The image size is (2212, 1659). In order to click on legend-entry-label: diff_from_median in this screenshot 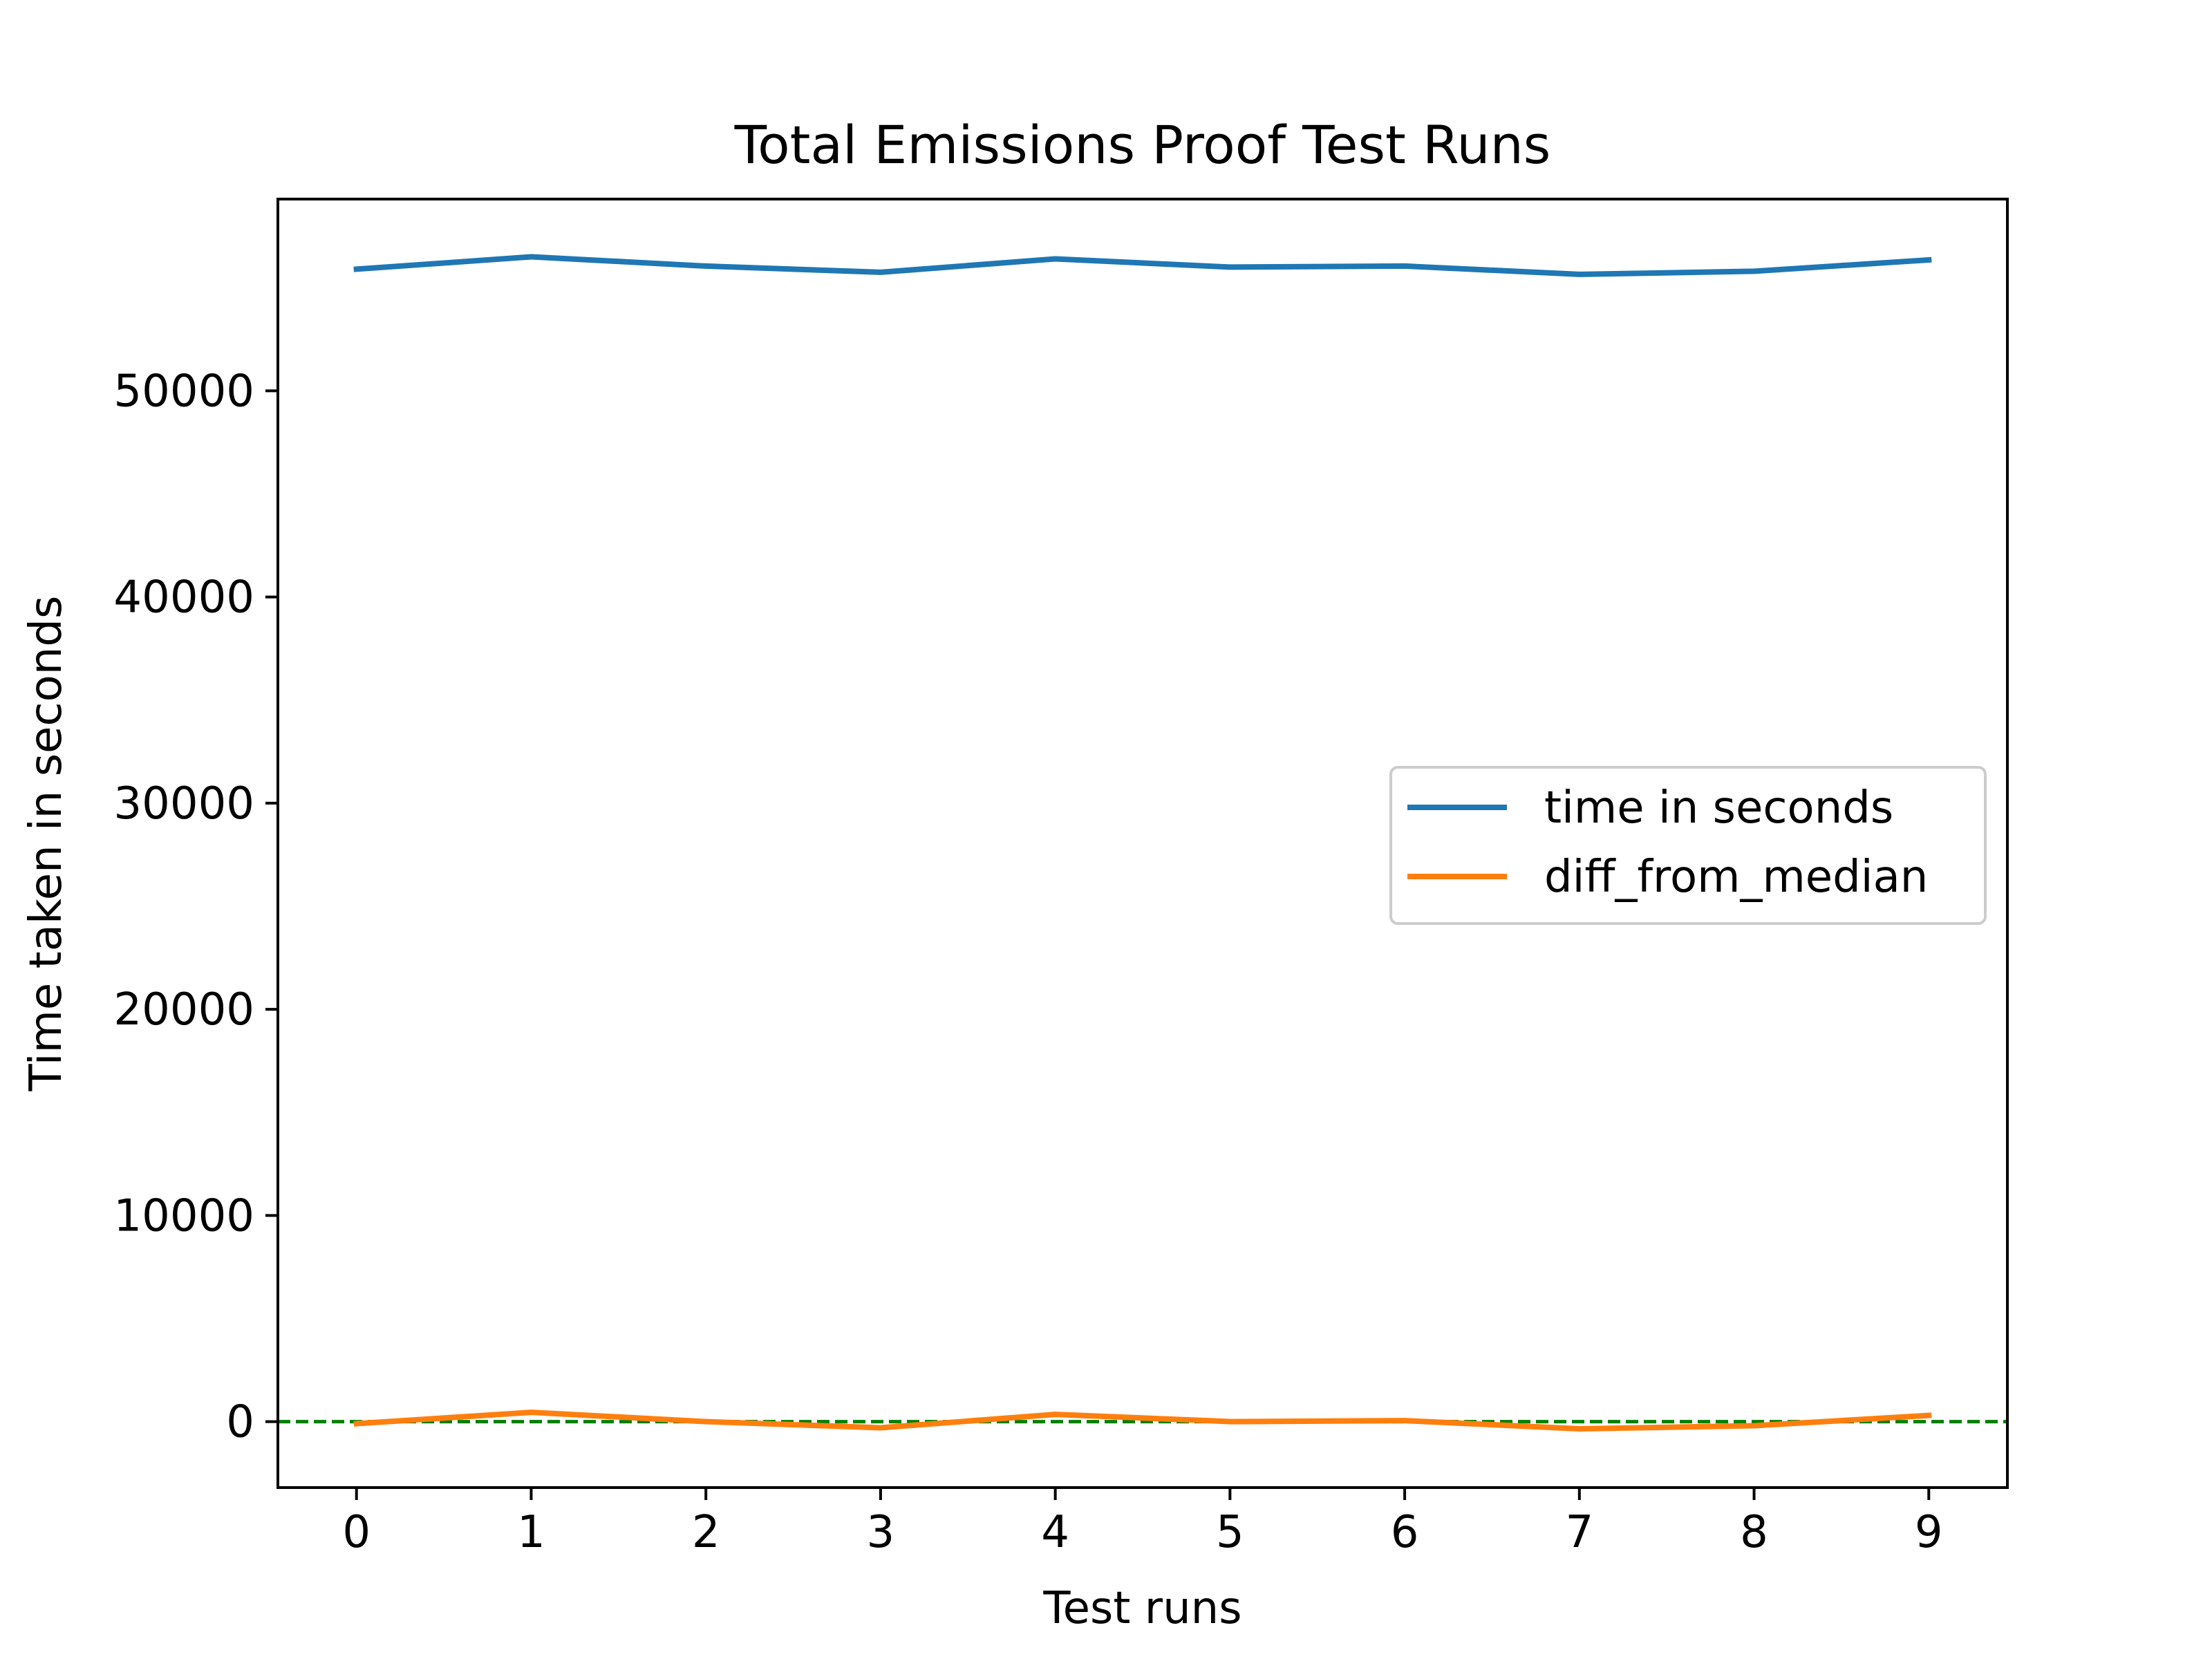, I will do `click(1736, 878)`.